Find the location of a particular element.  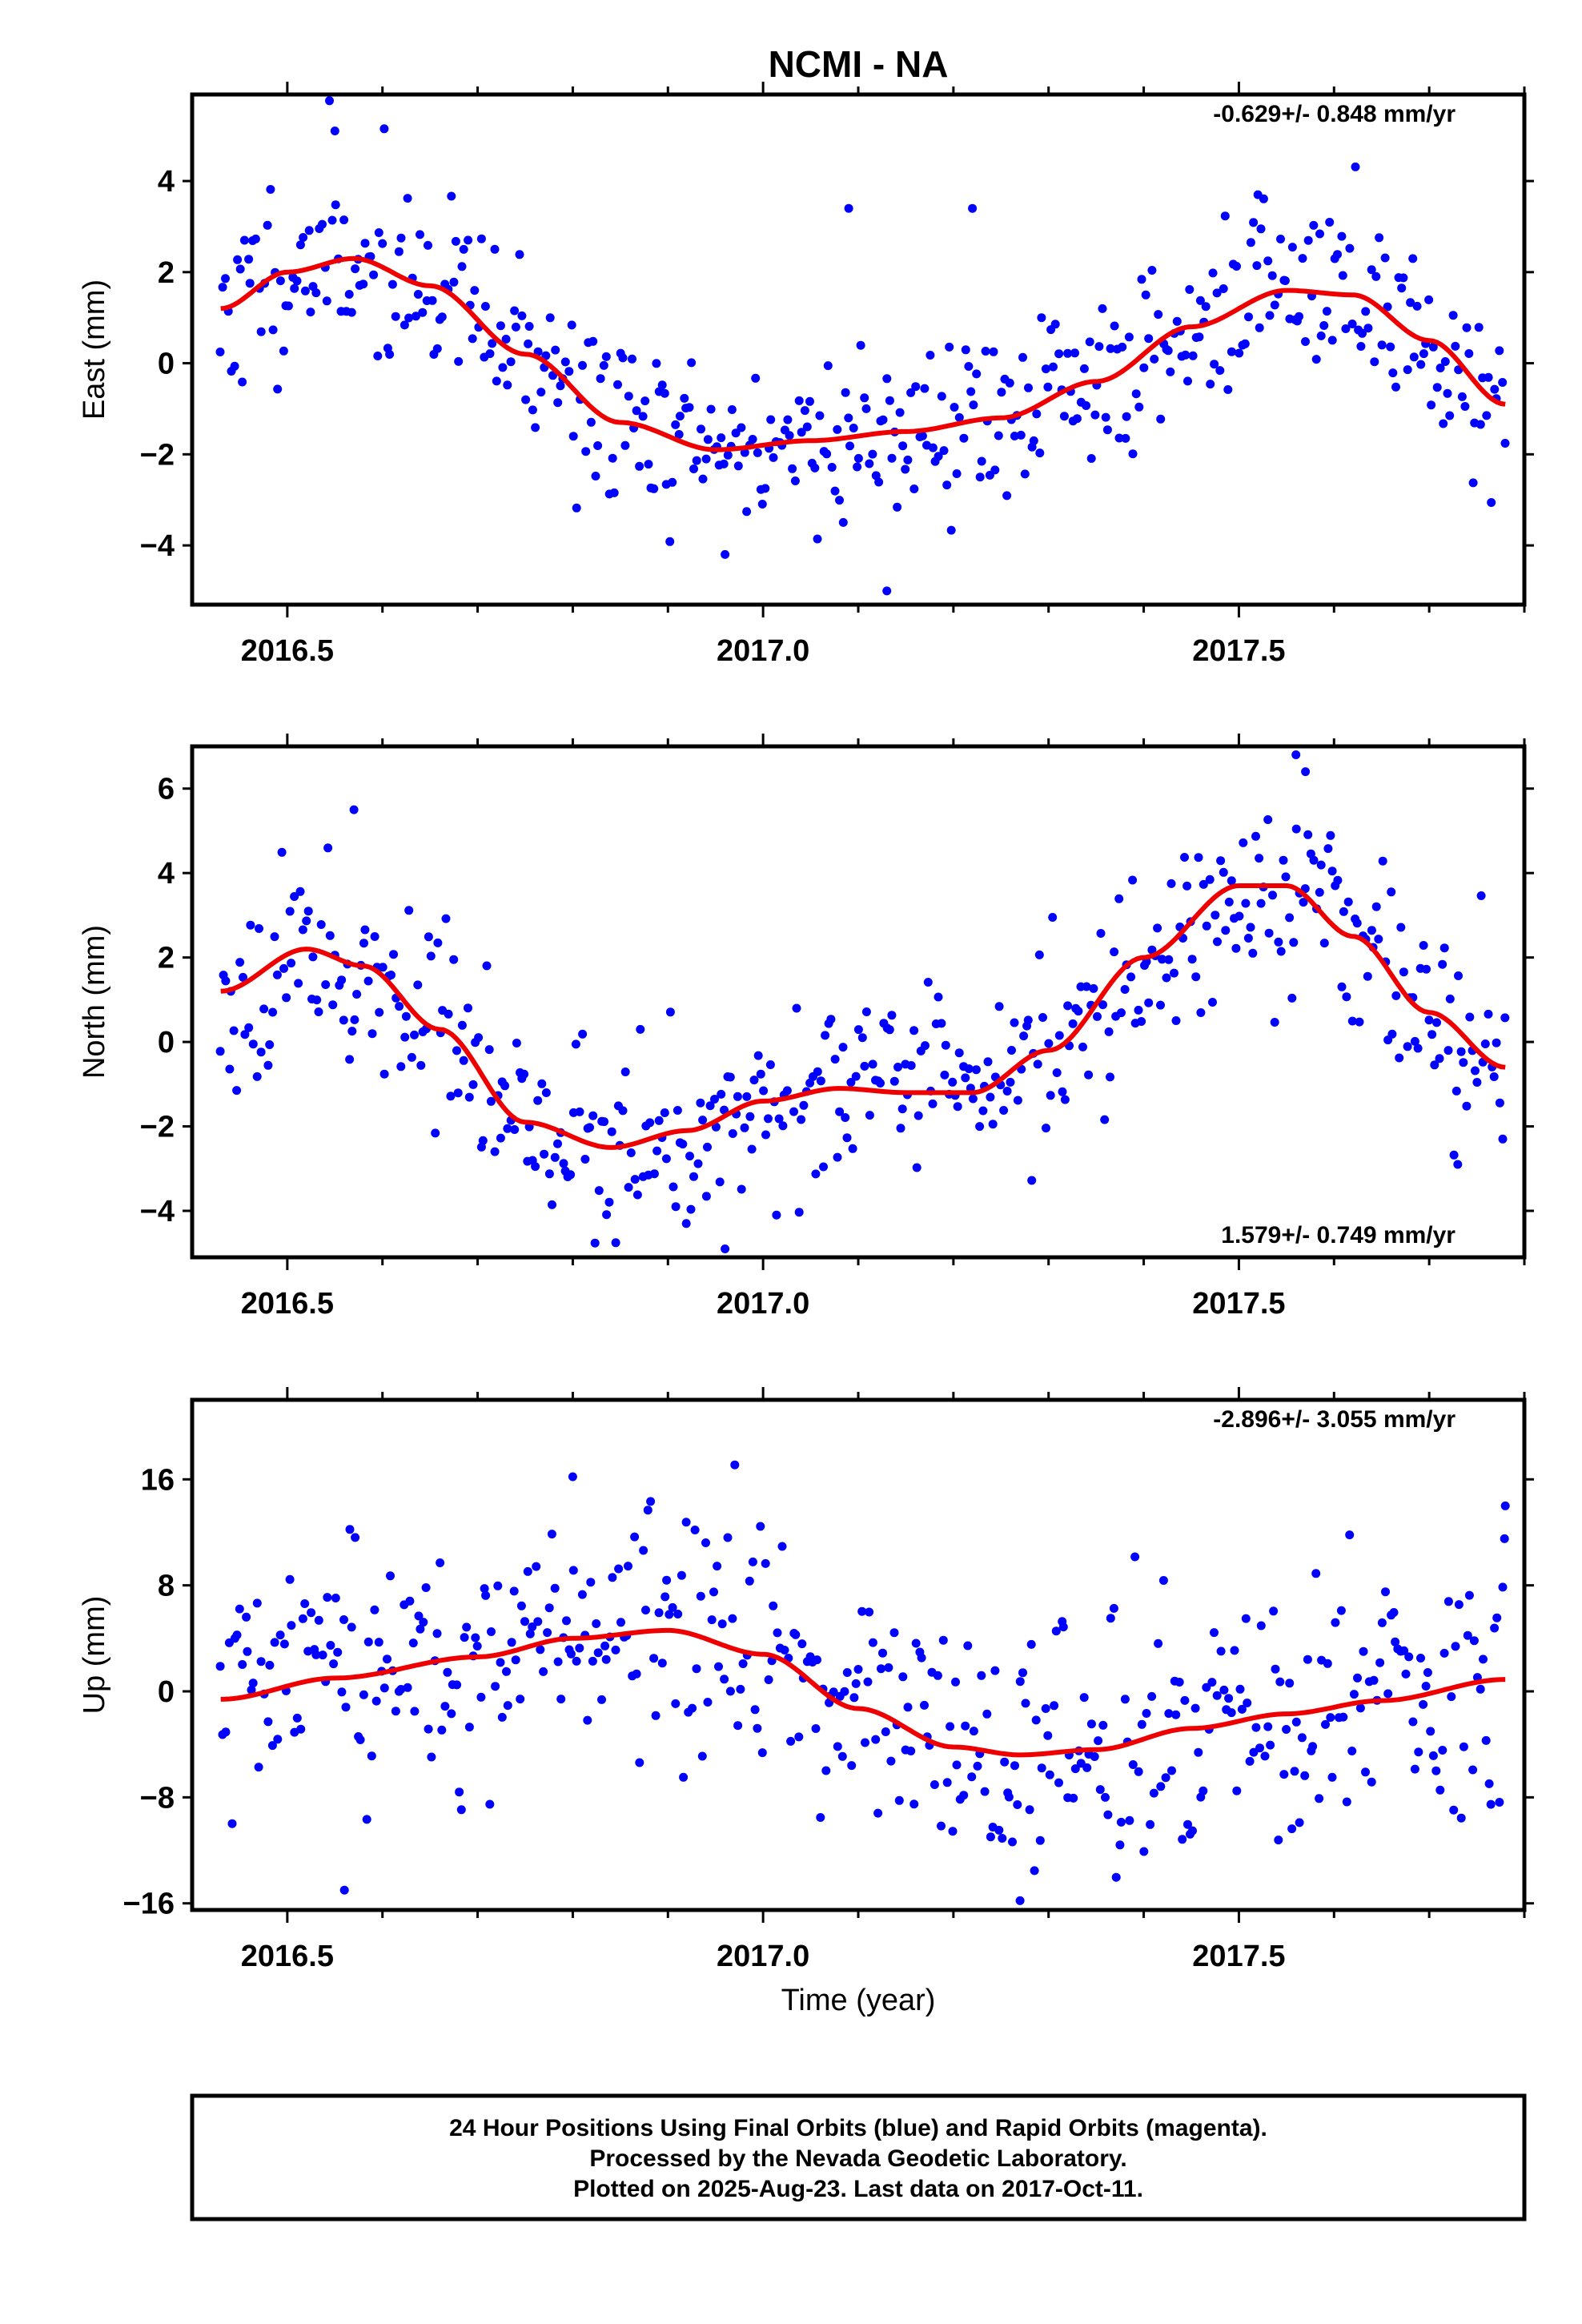

y-tick-label: 16 is located at coordinates (158, 1480).